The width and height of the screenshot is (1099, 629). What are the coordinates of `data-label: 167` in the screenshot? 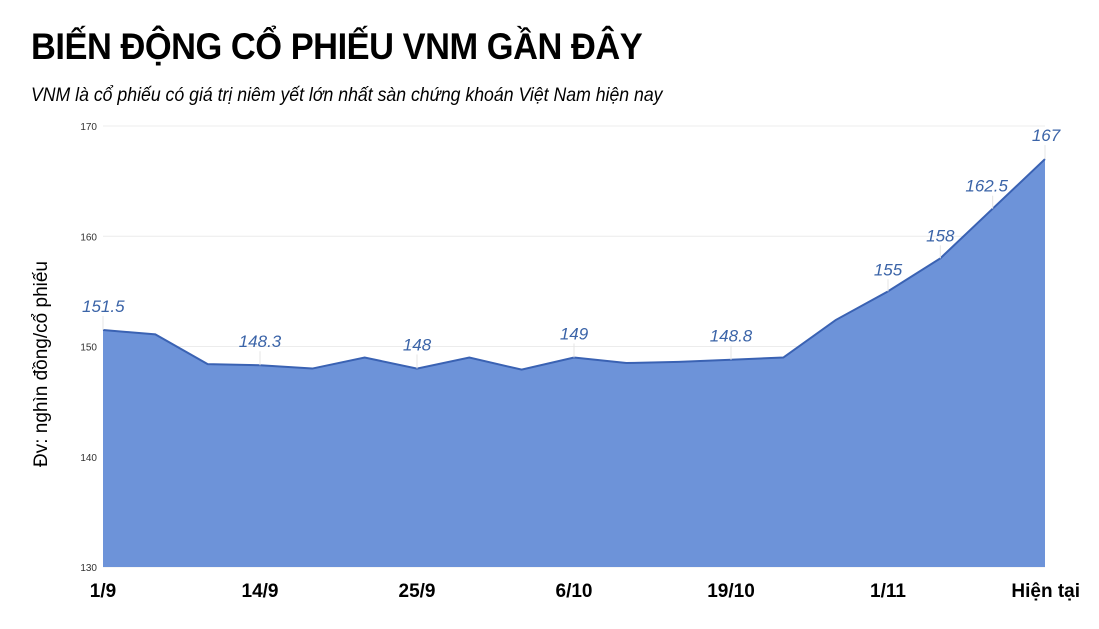 It's located at (1046, 135).